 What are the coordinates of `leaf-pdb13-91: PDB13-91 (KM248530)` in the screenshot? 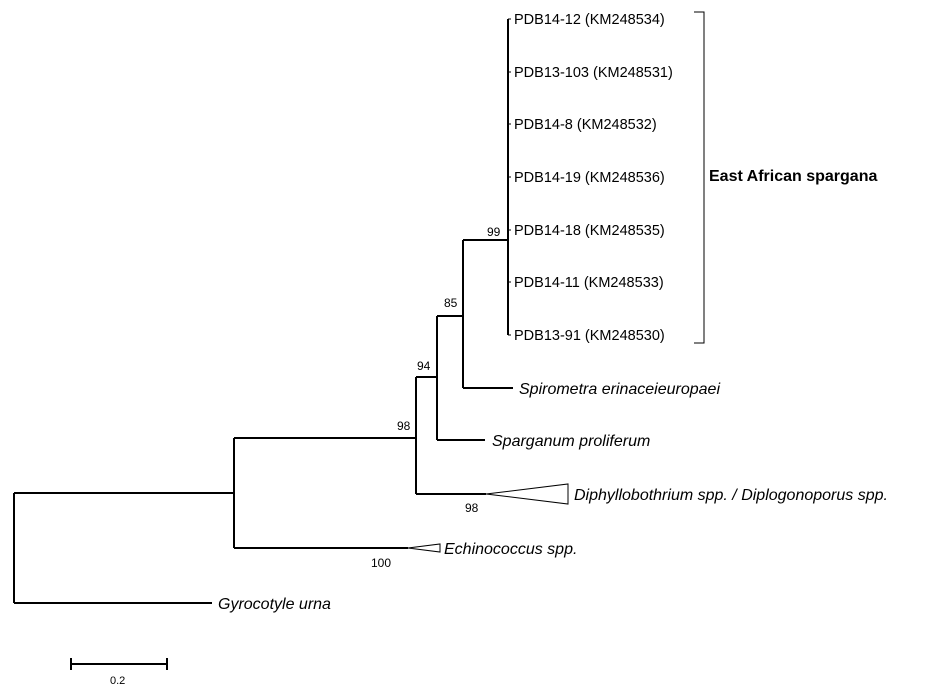 It's located at (589, 336).